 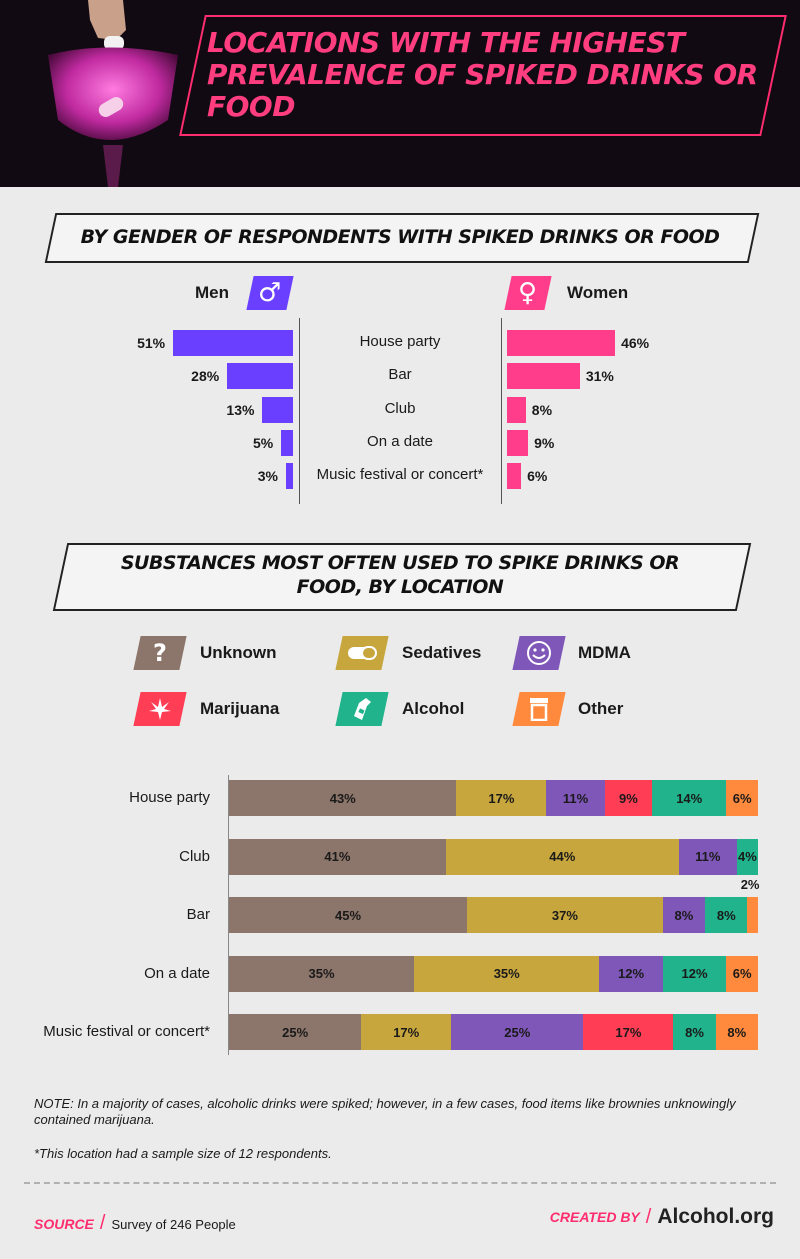 What do you see at coordinates (348, 915) in the screenshot?
I see `segment-bar-unknown: 45%` at bounding box center [348, 915].